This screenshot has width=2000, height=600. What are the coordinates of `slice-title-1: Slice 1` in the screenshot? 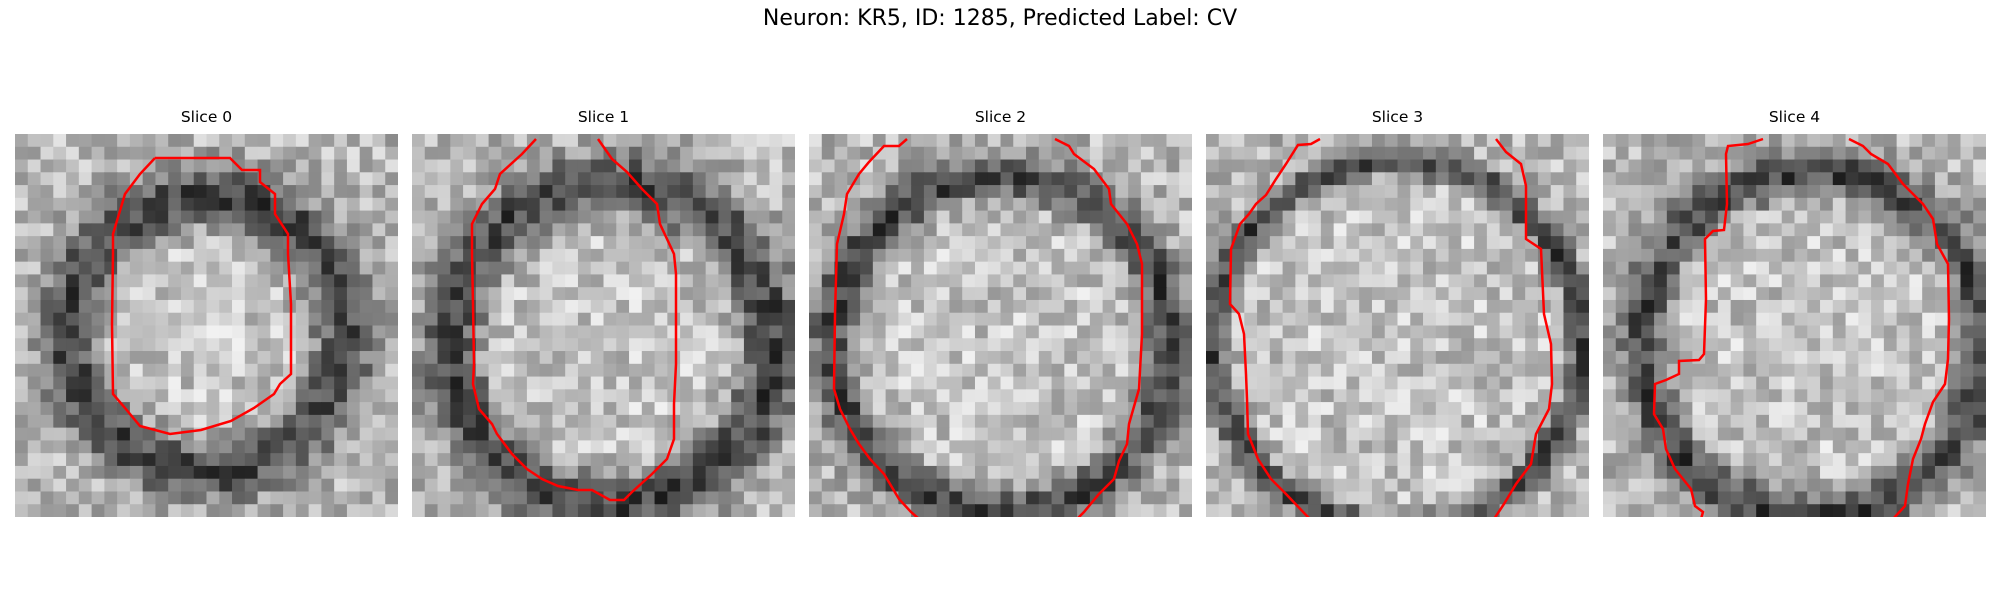 It's located at (603, 117).